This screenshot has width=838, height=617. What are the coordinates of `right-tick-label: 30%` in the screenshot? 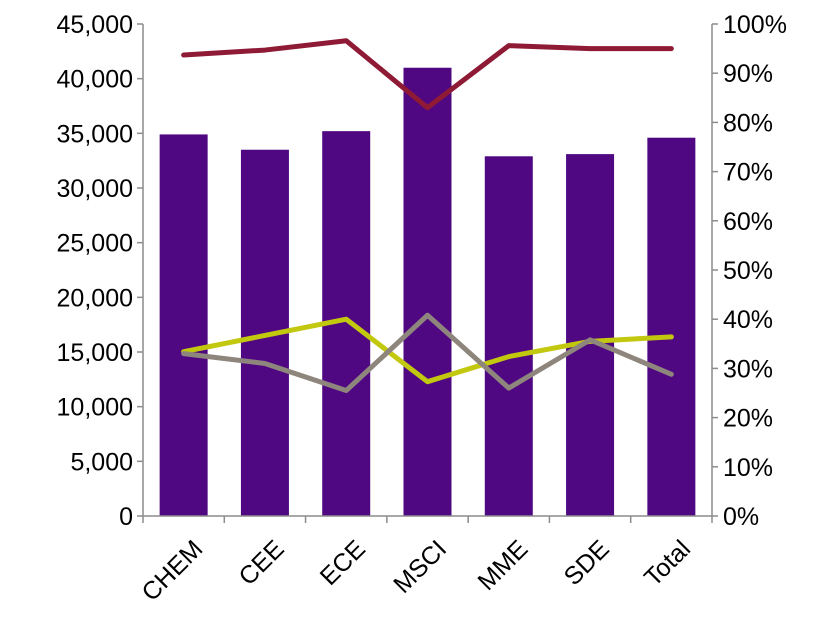 It's located at (748, 369).